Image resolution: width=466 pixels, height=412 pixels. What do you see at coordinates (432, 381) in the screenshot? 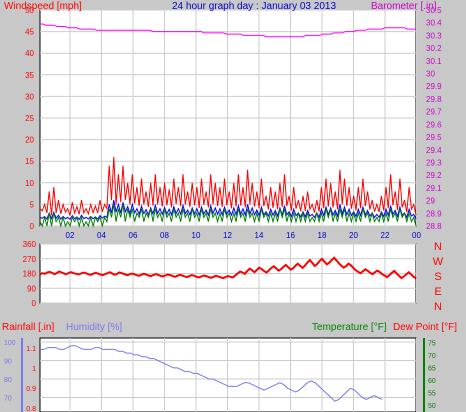
I see `temperature-tick-label: 60` at bounding box center [432, 381].